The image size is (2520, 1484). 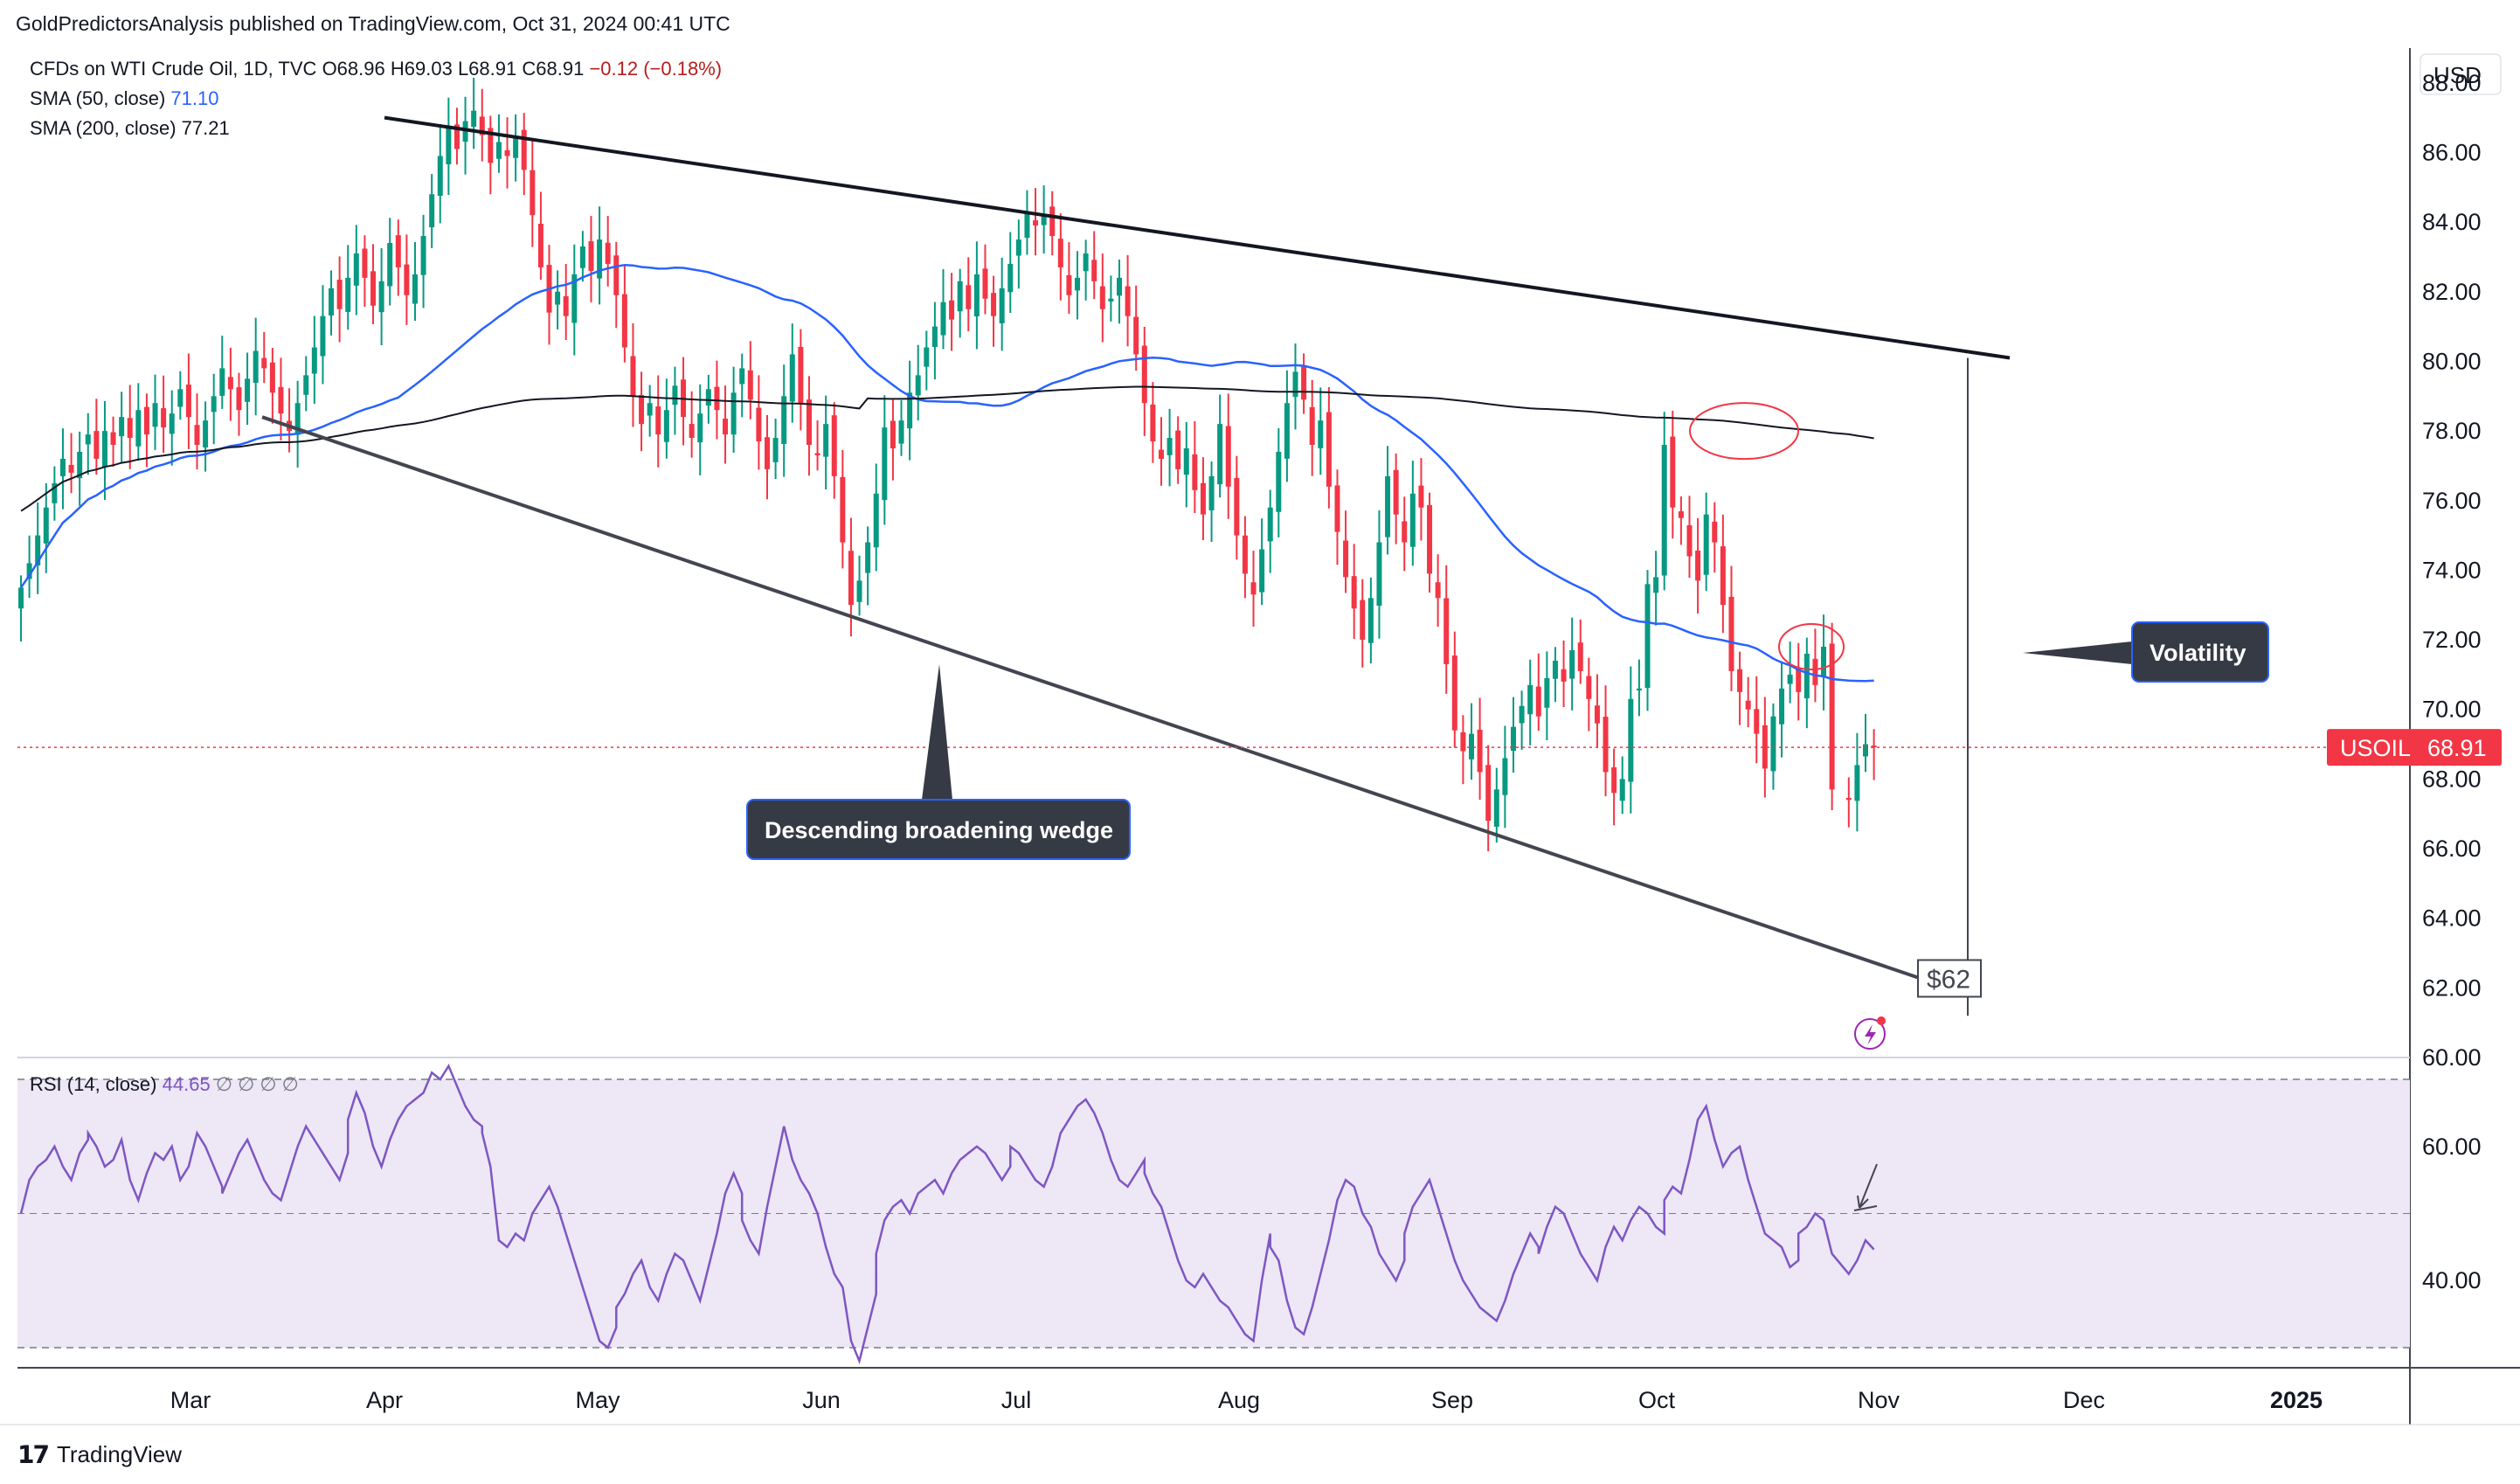 What do you see at coordinates (1239, 1400) in the screenshot?
I see `time-tick-label: Aug` at bounding box center [1239, 1400].